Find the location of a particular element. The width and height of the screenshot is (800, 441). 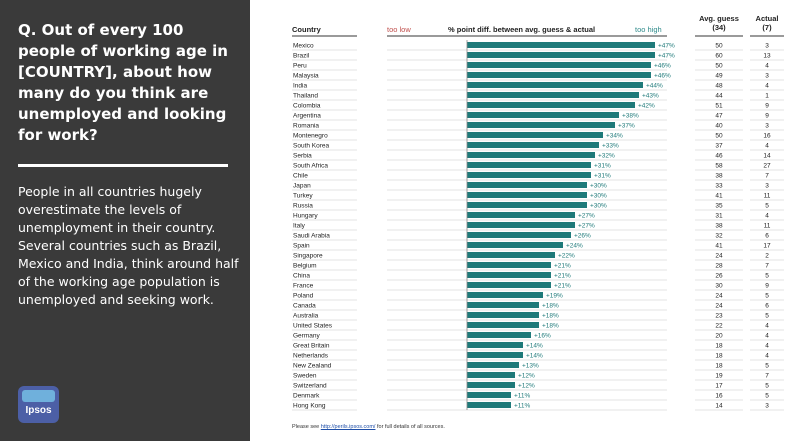

country-label: Italy is located at coordinates (299, 226).